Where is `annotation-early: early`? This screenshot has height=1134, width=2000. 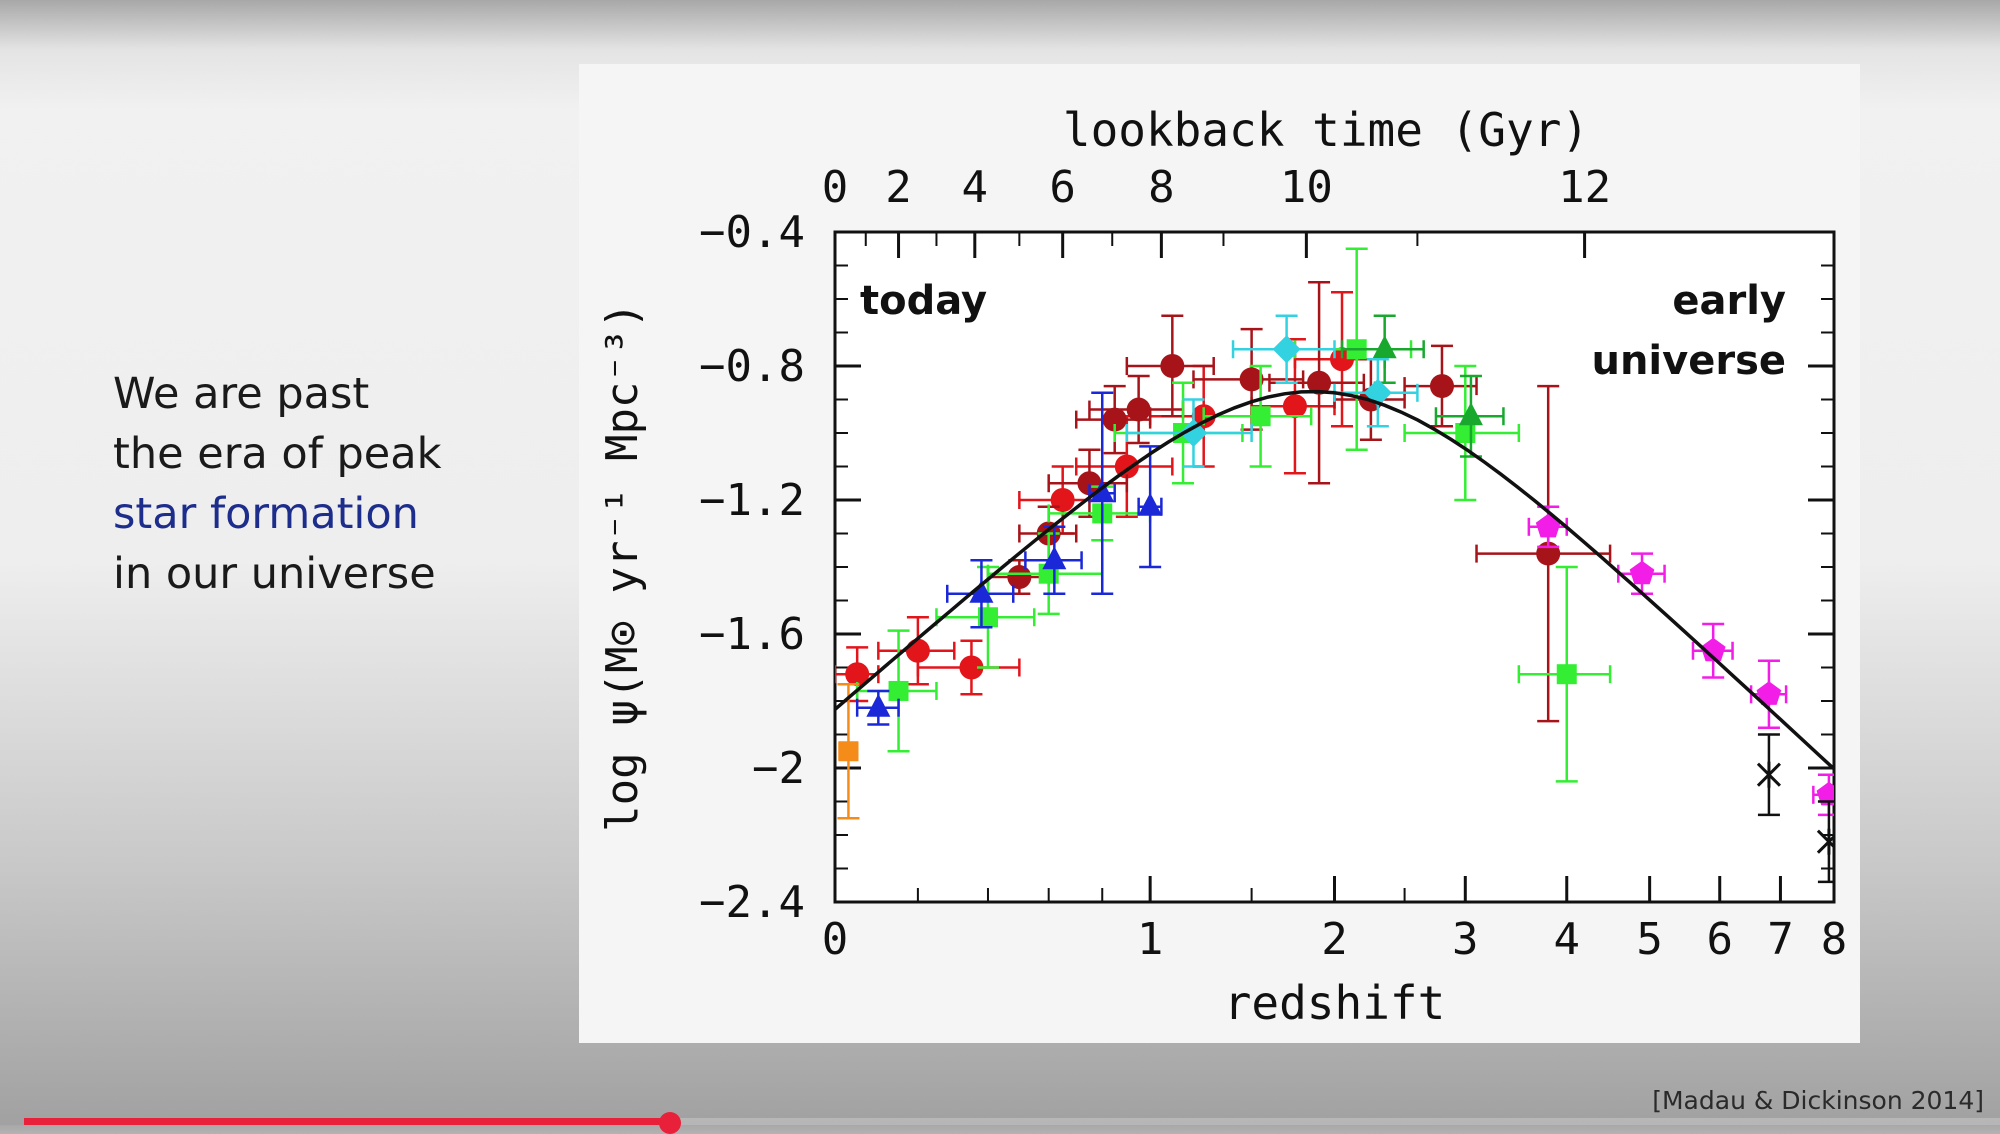
annotation-early: early is located at coordinates (1729, 301).